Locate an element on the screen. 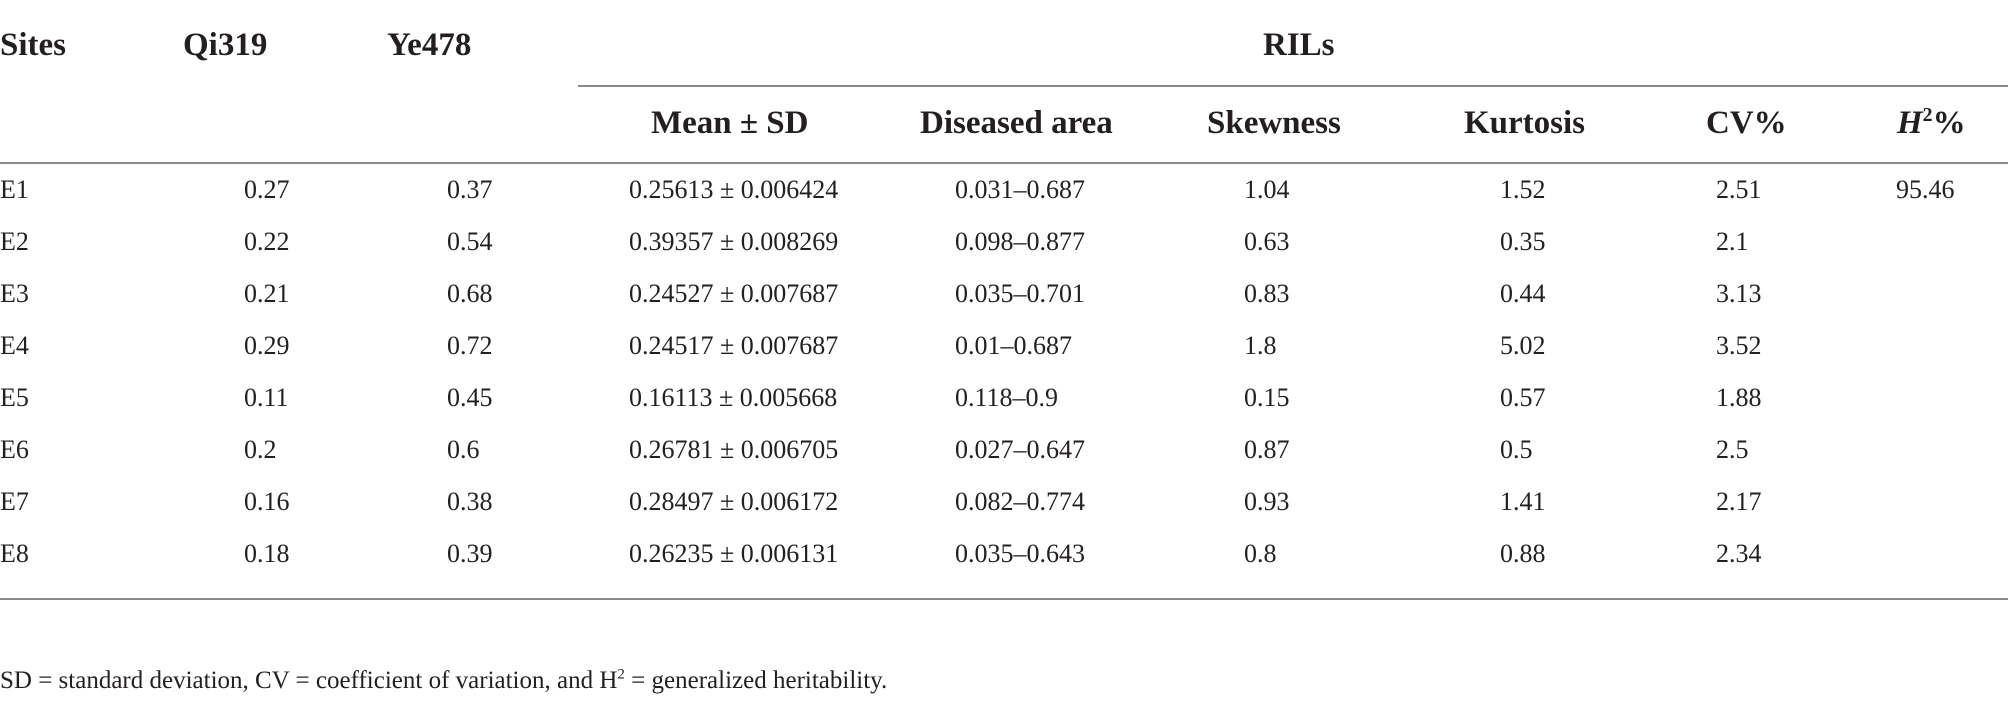 The width and height of the screenshot is (2008, 706). cell-cv: 2.34 is located at coordinates (1739, 553).